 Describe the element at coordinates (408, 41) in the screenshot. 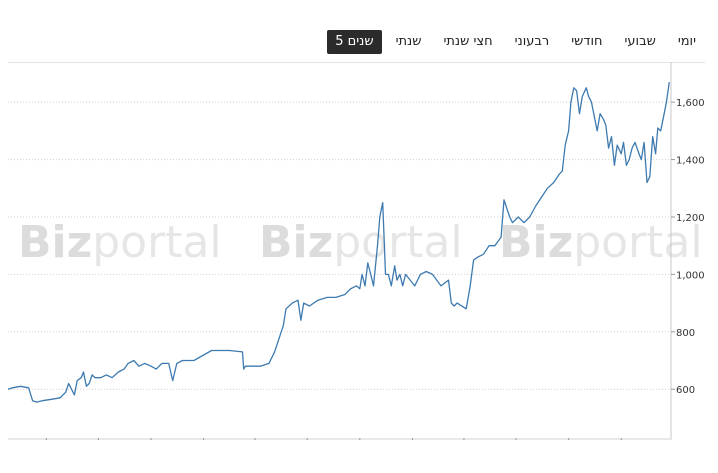

I see `period-tab-yearly: שנתי` at that location.